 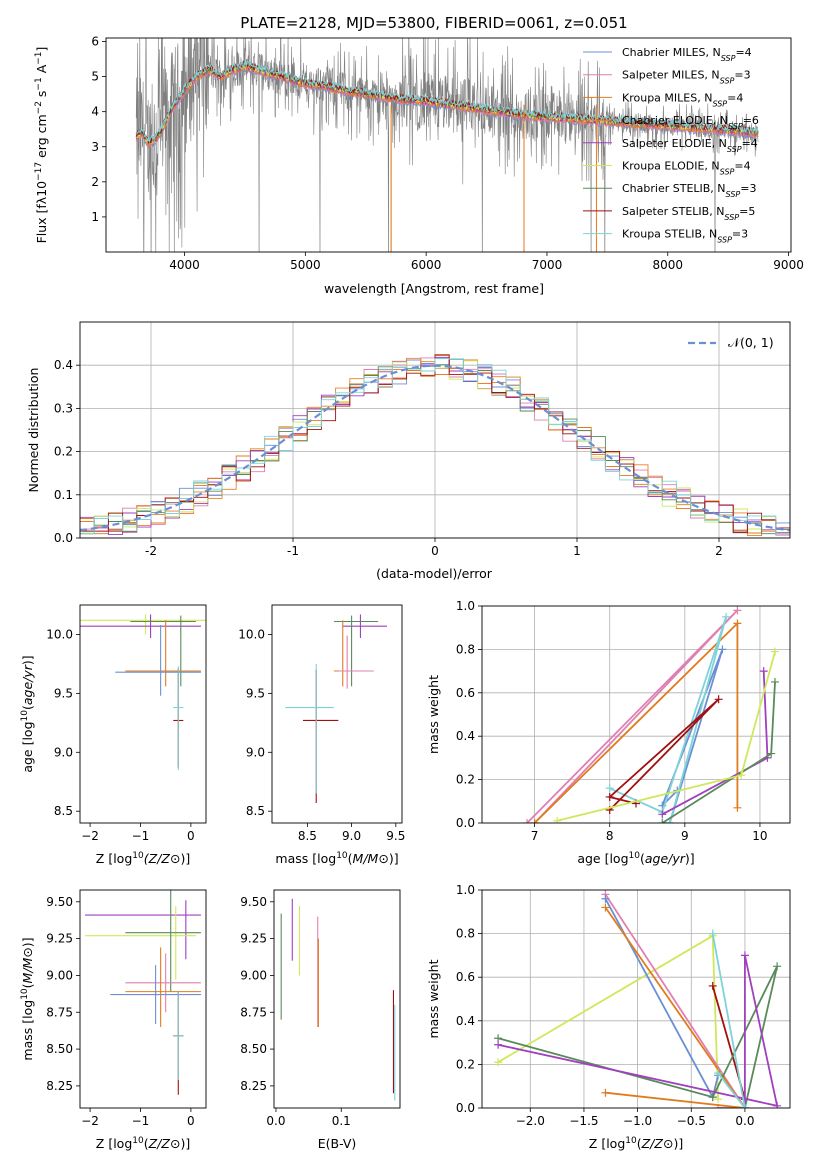 I want to click on y-axis-label: mass [log10(M/M⊙)], so click(x=27, y=998).